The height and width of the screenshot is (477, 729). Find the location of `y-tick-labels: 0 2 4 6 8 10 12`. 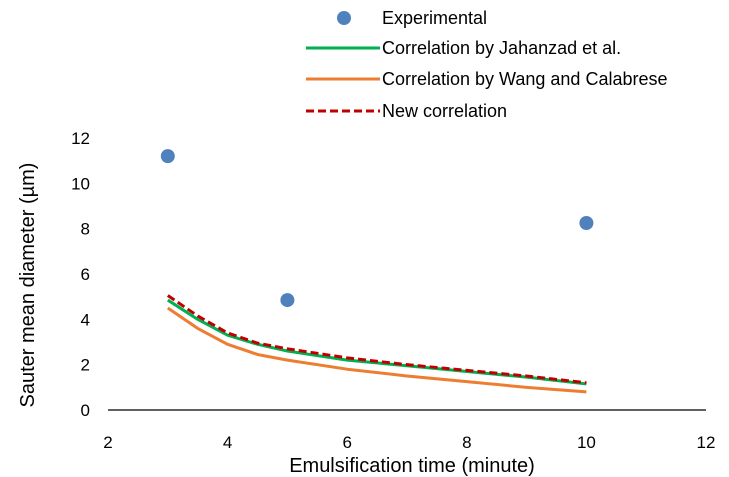

y-tick-labels: 0 2 4 6 8 10 12 is located at coordinates (80, 274).